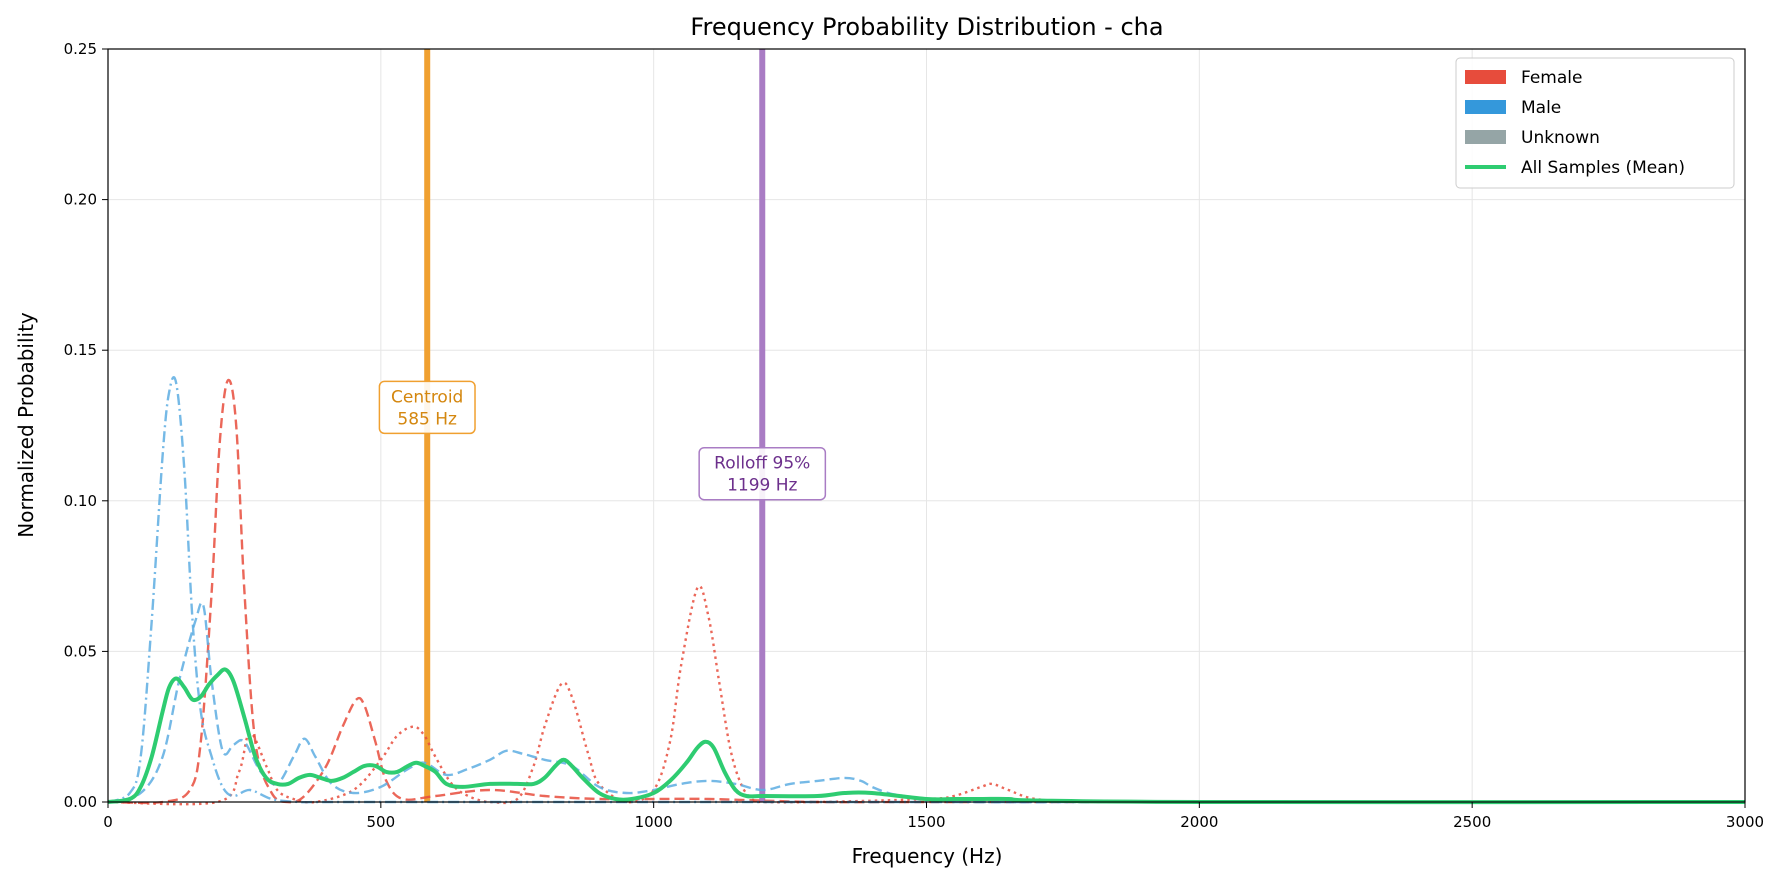  What do you see at coordinates (1551, 78) in the screenshot?
I see `legend-label: Female` at bounding box center [1551, 78].